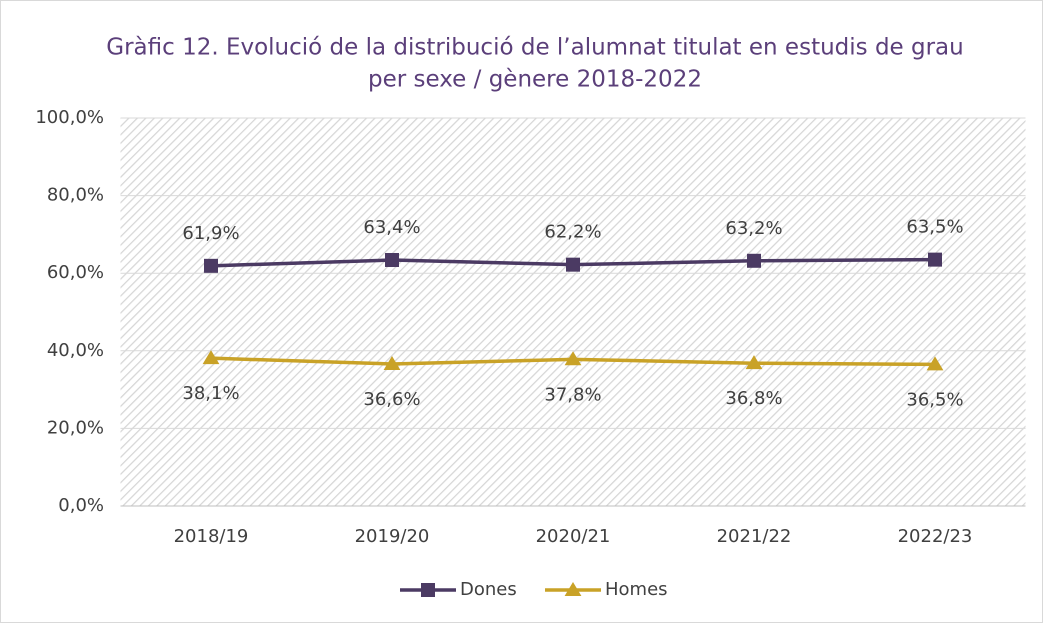  Describe the element at coordinates (753, 398) in the screenshot. I see `data-label: 36,8%` at that location.